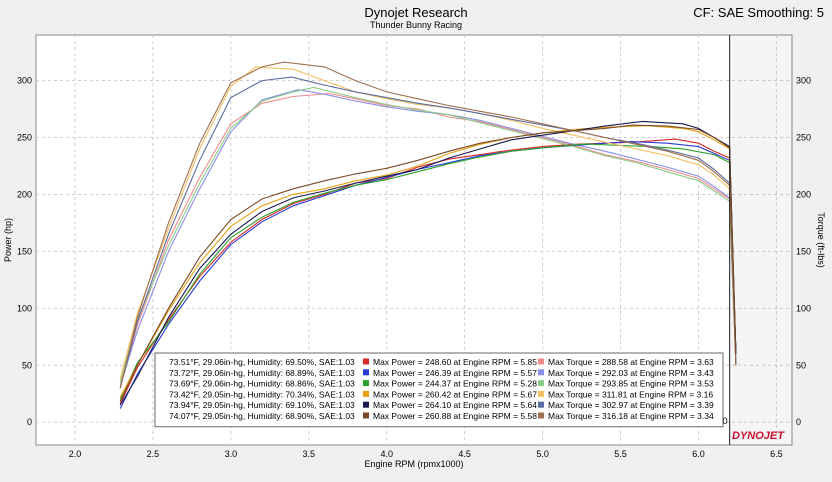  I want to click on y-tick-label-left: 50, so click(27, 365).